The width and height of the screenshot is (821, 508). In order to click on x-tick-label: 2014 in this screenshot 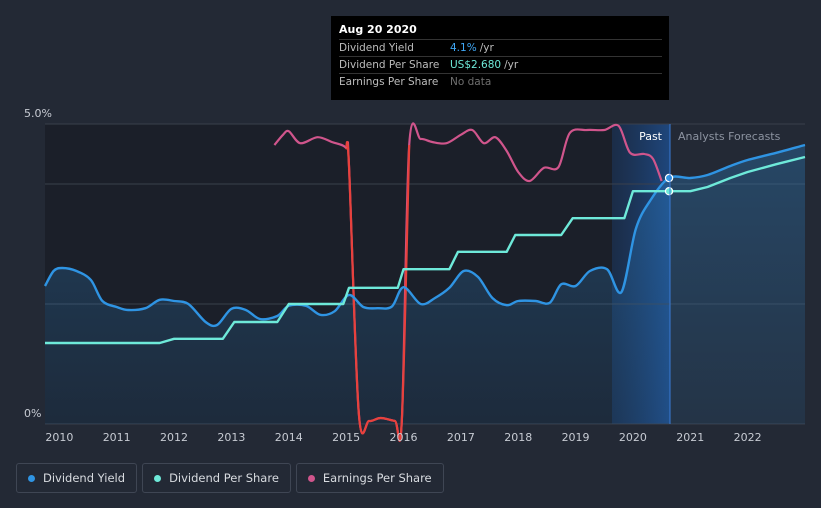, I will do `click(289, 437)`.